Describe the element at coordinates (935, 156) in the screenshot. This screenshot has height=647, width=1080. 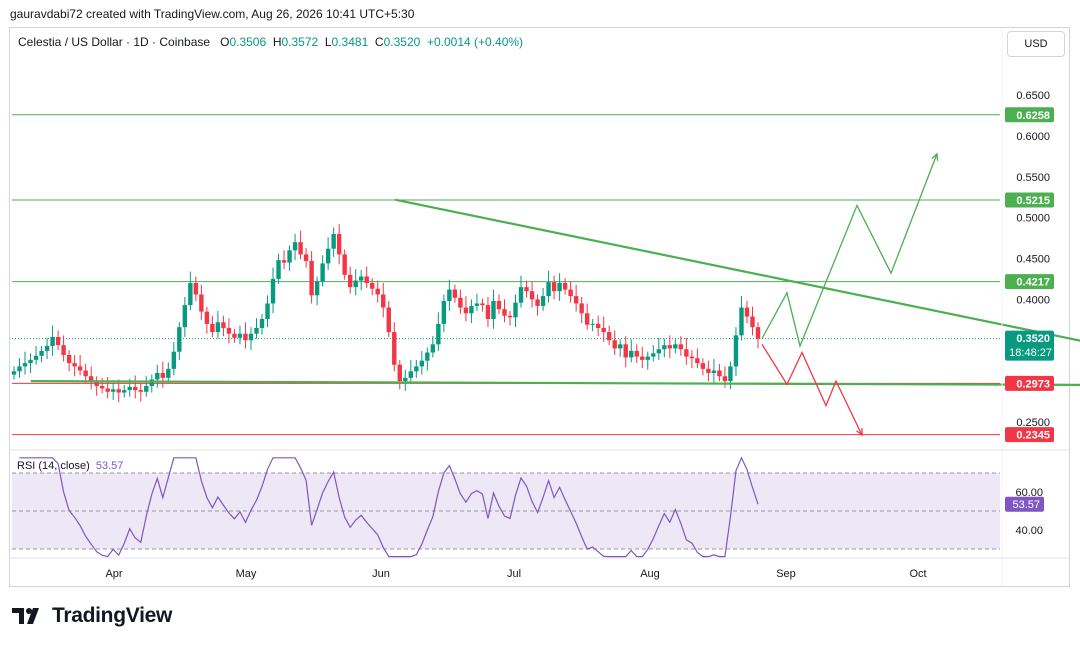
I see `bullish-arrowhead` at that location.